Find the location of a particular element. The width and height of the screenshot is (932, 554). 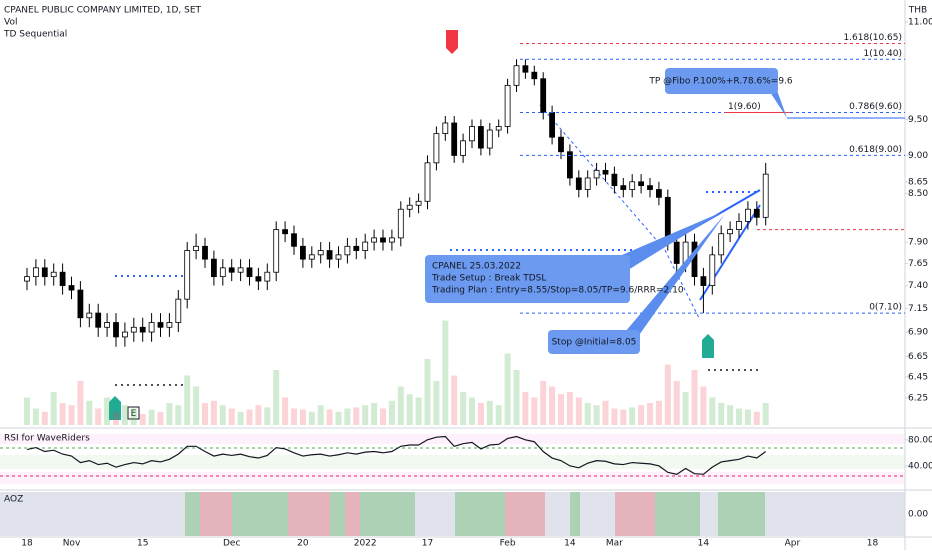

aoz-bg is located at coordinates (452, 514).